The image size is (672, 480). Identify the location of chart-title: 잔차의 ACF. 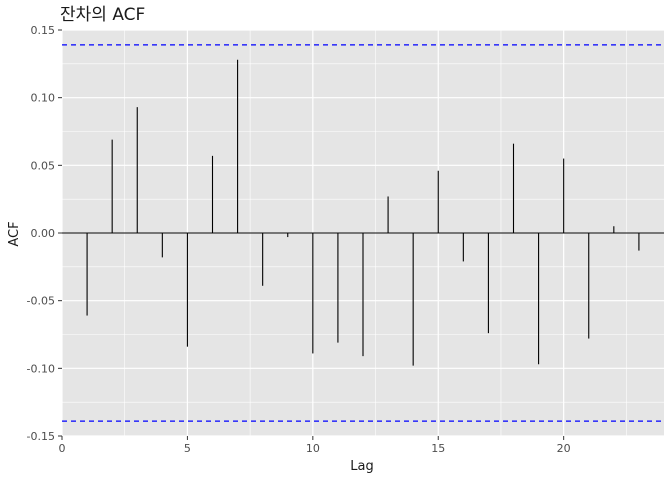
(102, 15).